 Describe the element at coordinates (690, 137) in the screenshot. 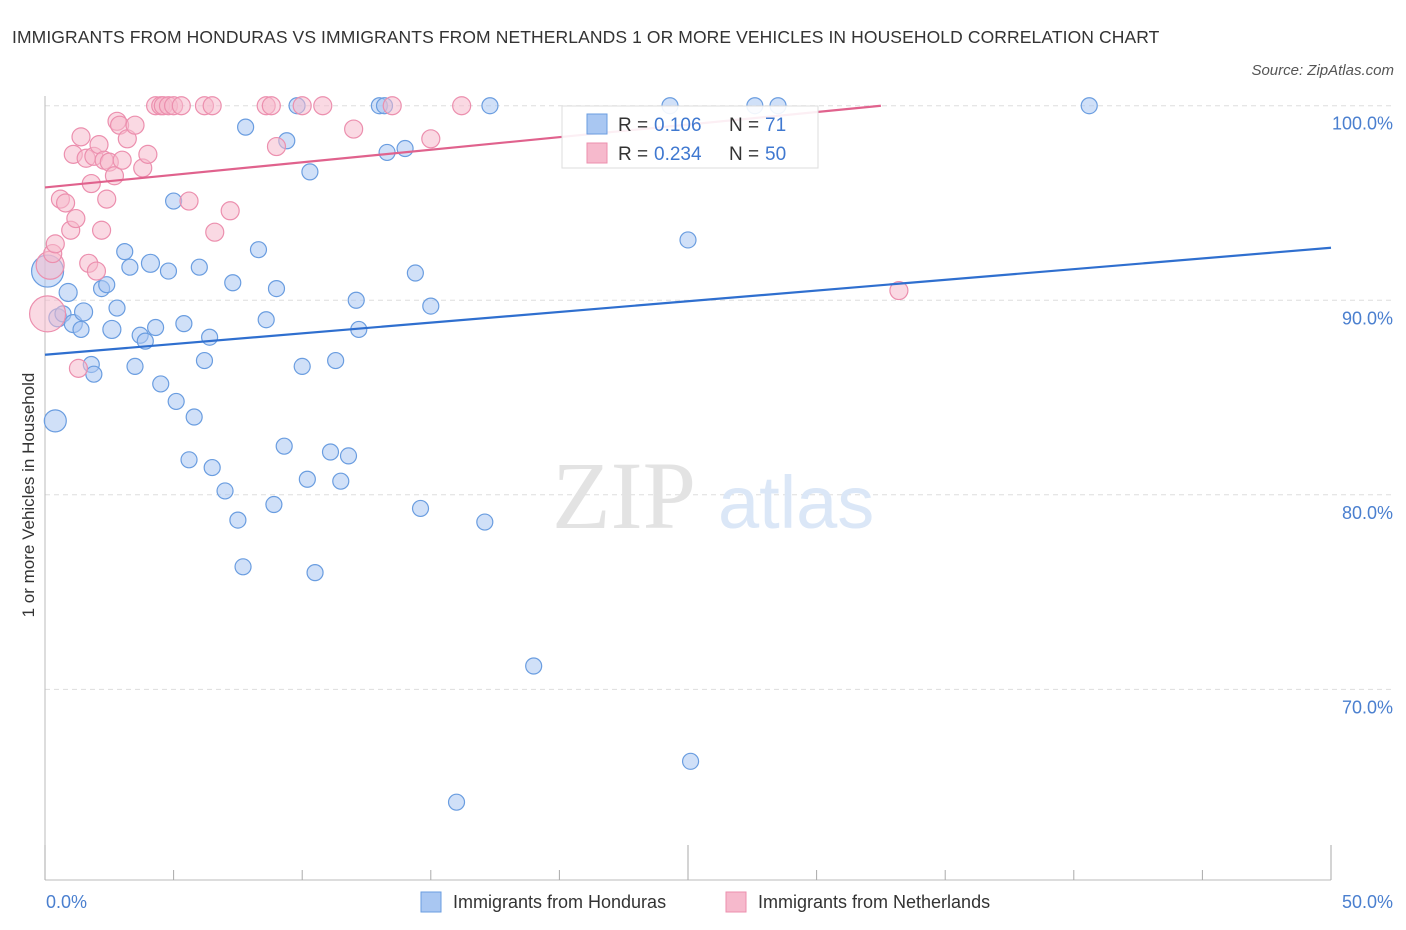

I see `legend-box: R = 0.106 N = 71 R = 0.234 N = 50` at that location.